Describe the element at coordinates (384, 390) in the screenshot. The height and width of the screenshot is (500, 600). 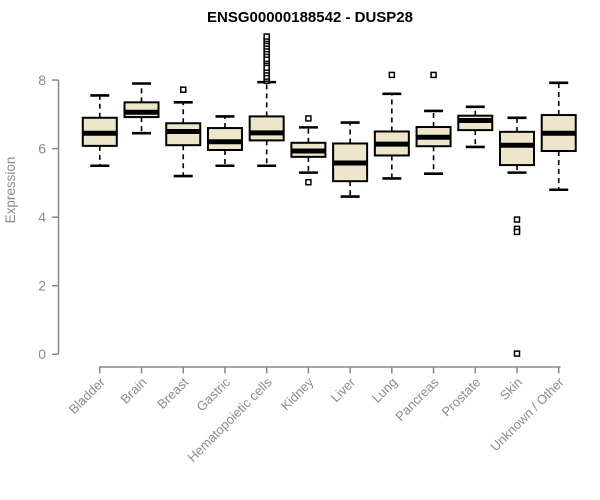
I see `x-tick-label: Lung` at that location.